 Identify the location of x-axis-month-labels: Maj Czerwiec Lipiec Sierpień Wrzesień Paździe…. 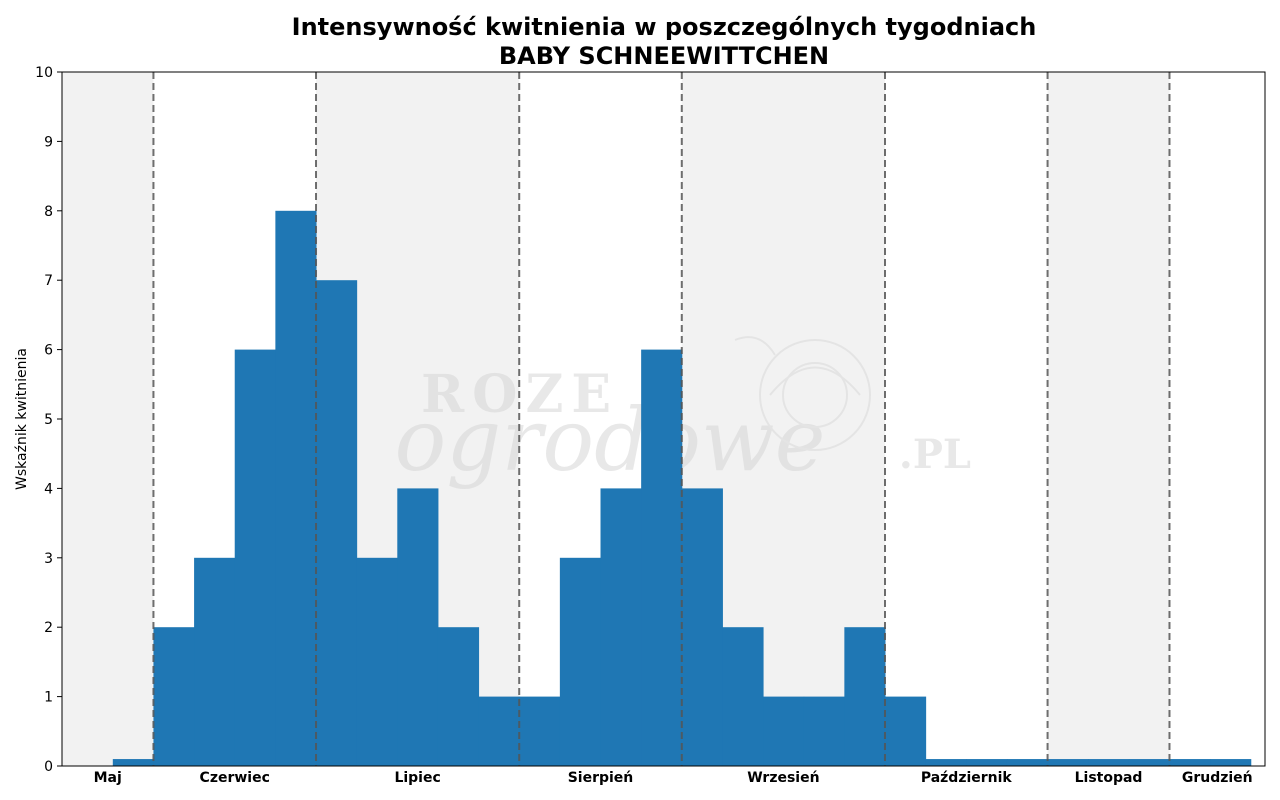
(673, 778).